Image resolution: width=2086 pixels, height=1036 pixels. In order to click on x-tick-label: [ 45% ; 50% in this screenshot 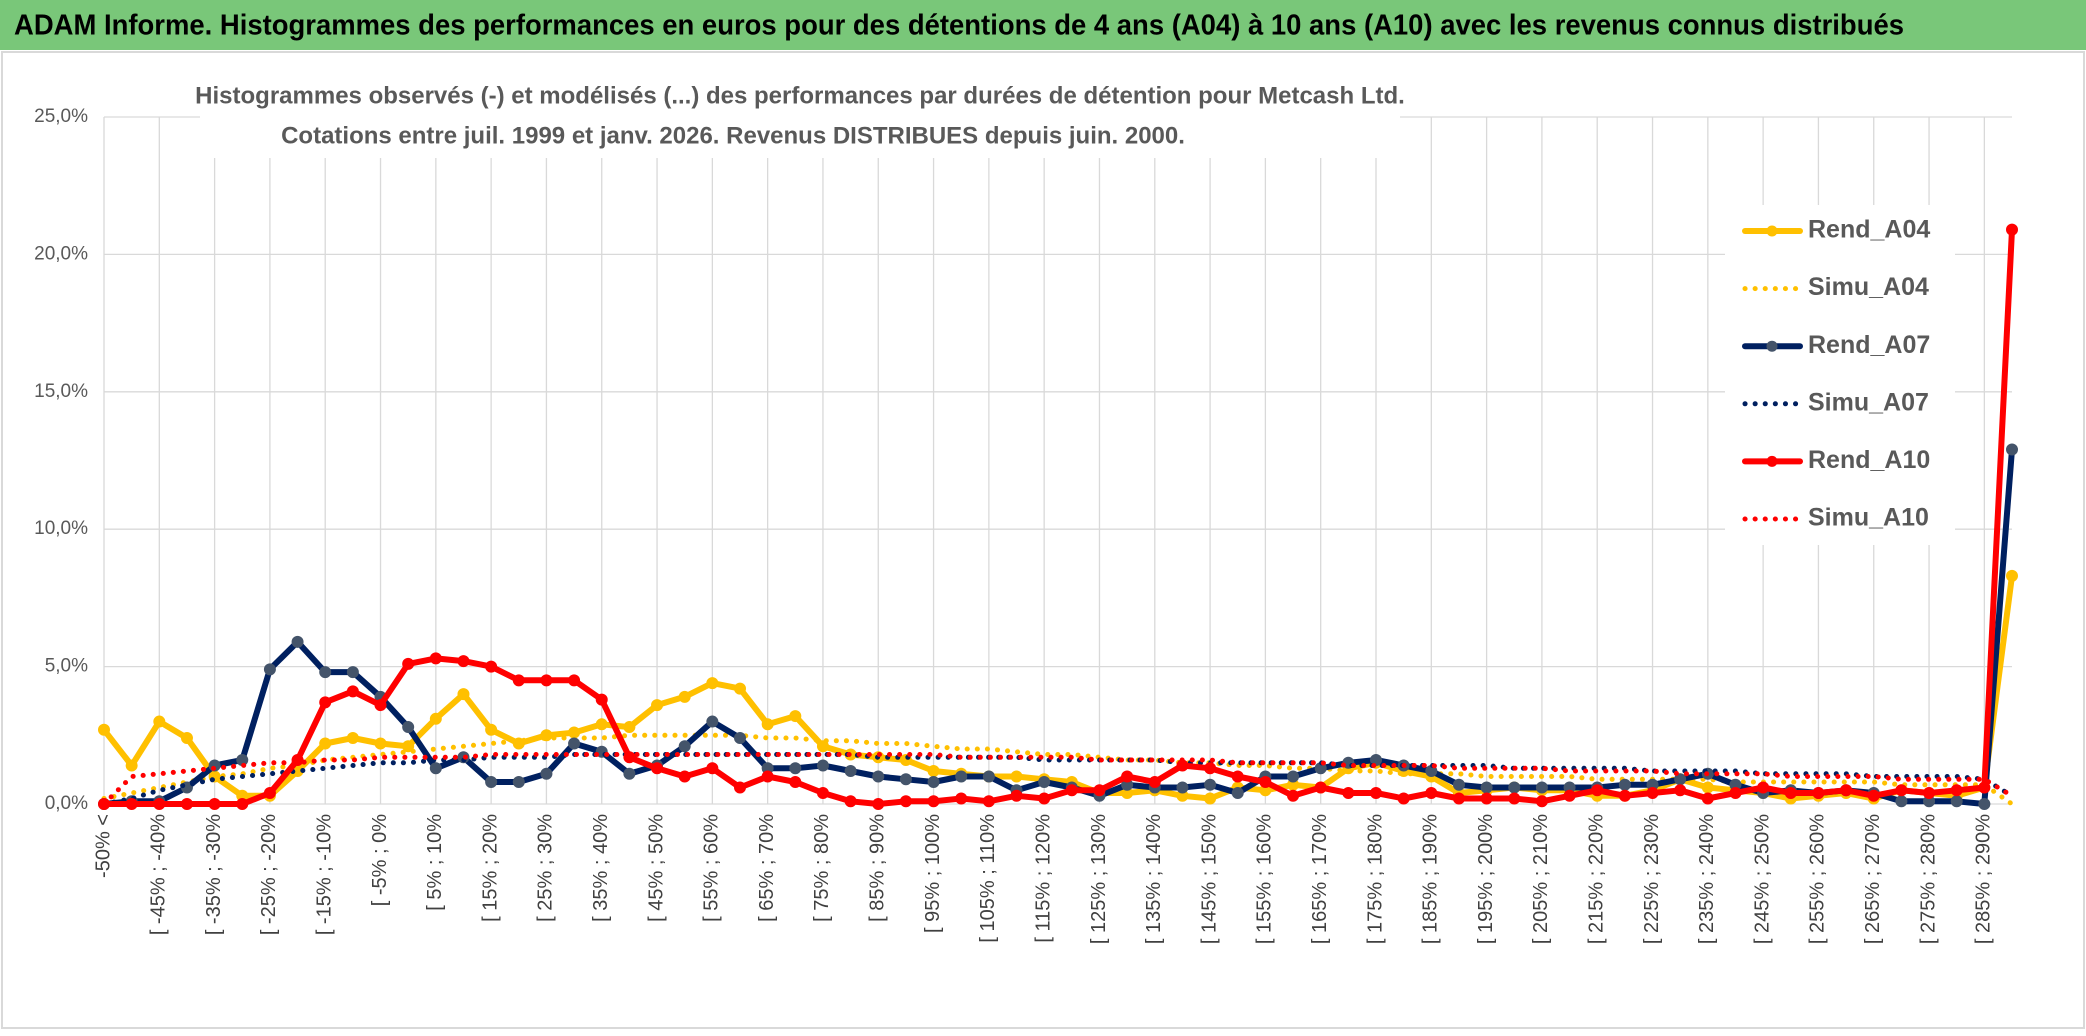, I will do `click(656, 868)`.